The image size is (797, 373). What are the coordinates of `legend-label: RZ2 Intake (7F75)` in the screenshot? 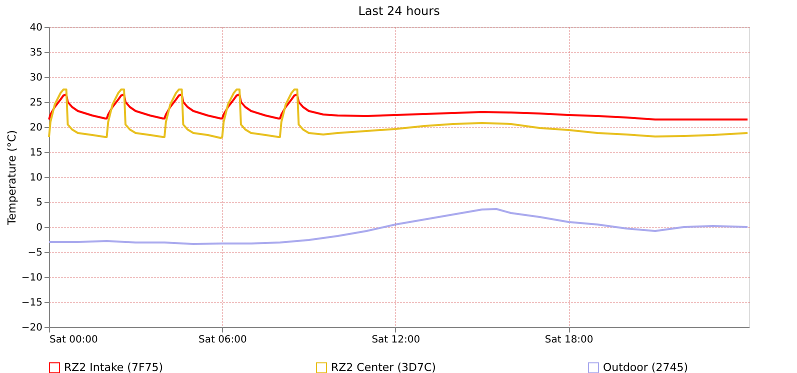 It's located at (114, 366).